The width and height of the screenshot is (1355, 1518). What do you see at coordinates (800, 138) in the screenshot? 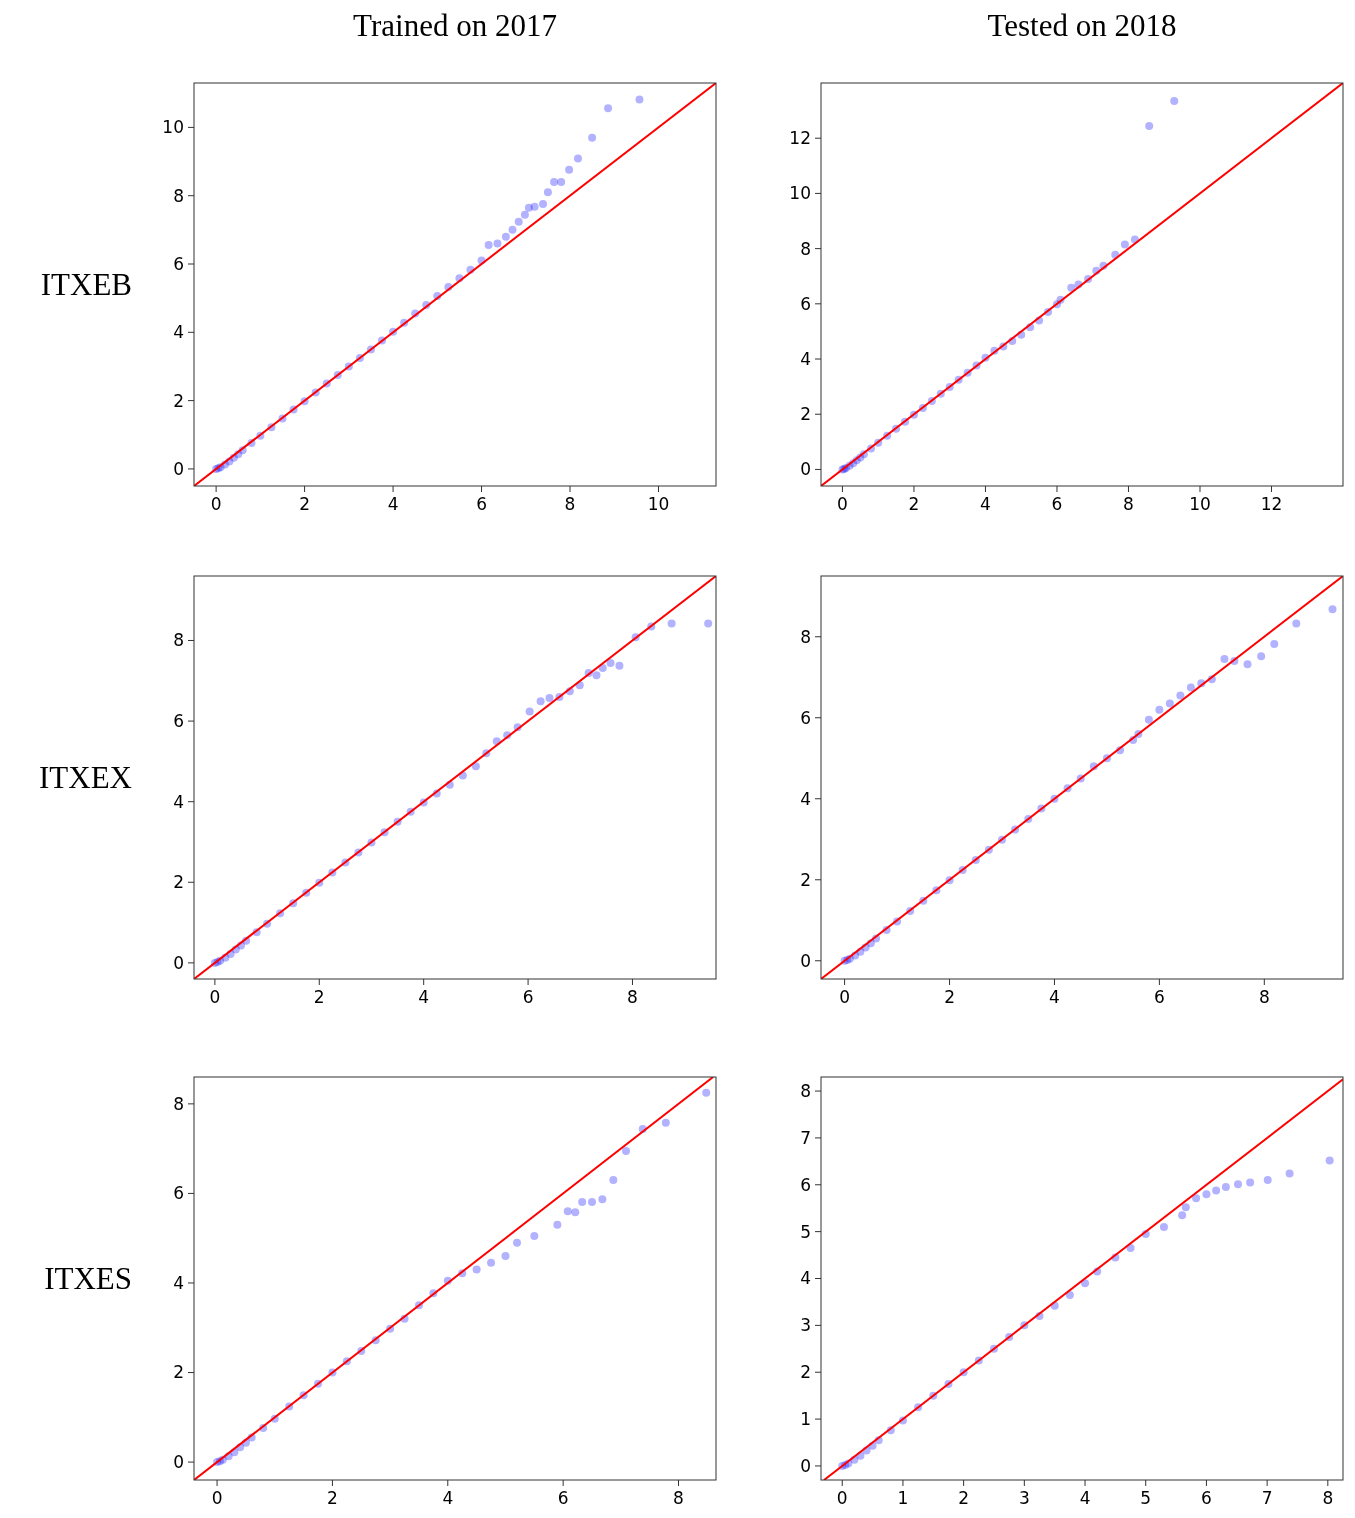
I see `y-tick-label: 12` at bounding box center [800, 138].